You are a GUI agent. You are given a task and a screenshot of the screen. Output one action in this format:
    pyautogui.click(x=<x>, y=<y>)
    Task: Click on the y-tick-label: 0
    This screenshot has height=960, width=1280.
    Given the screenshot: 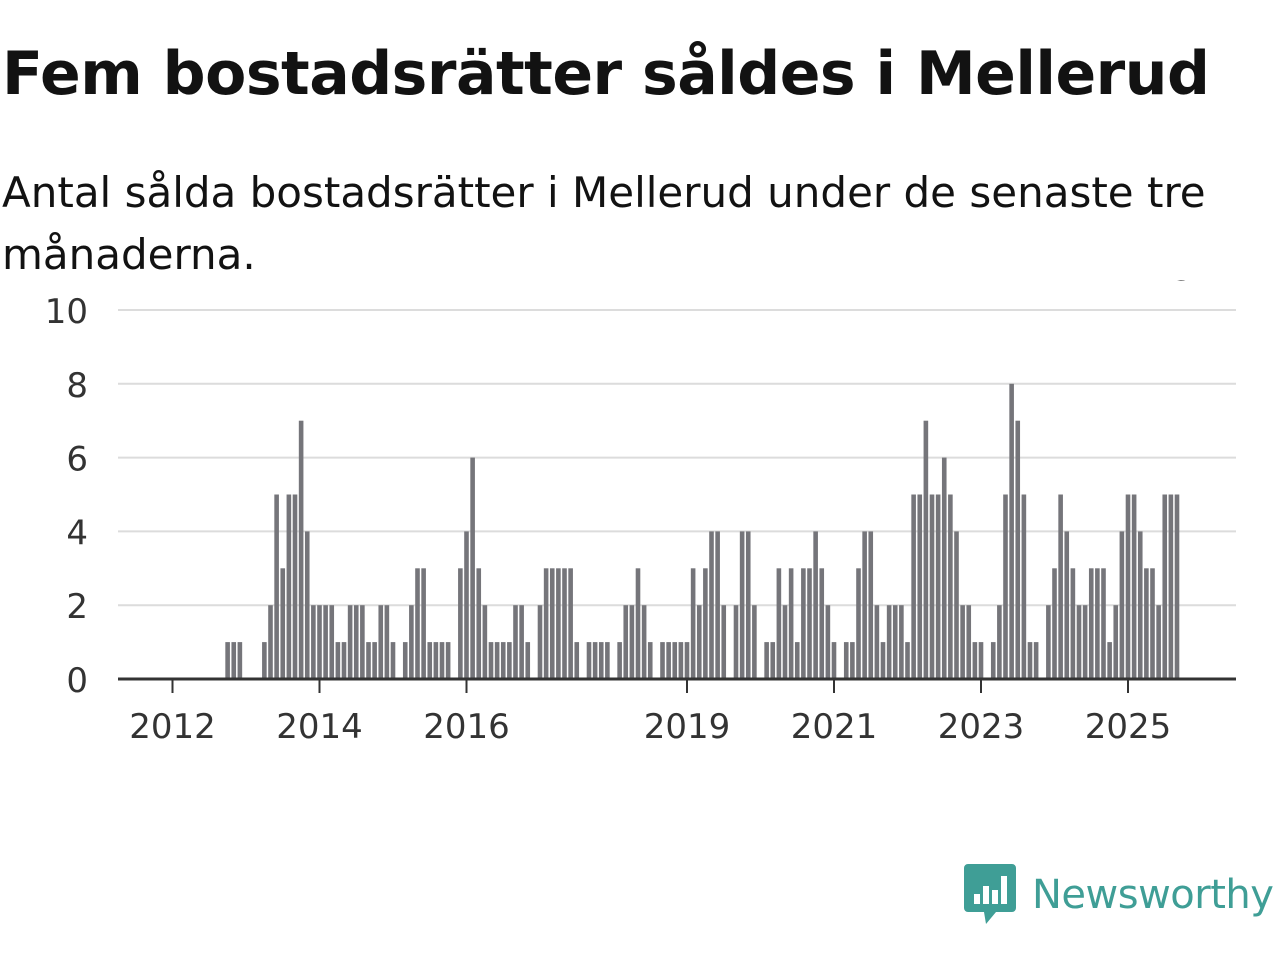 What is the action you would take?
    pyautogui.click(x=77, y=681)
    